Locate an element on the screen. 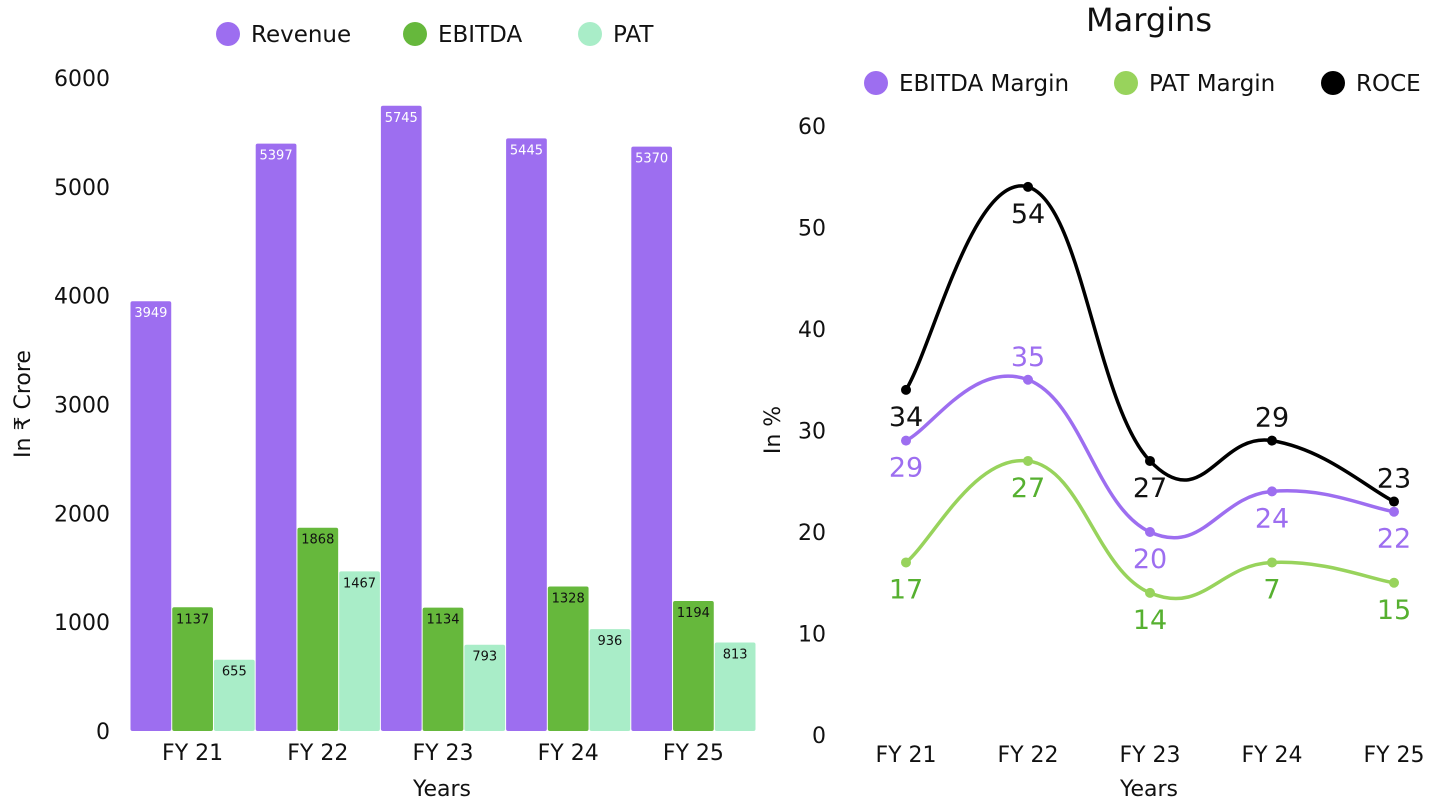 The height and width of the screenshot is (810, 1456). bar-label-ebitda-fy-22: 1868 is located at coordinates (317, 540).